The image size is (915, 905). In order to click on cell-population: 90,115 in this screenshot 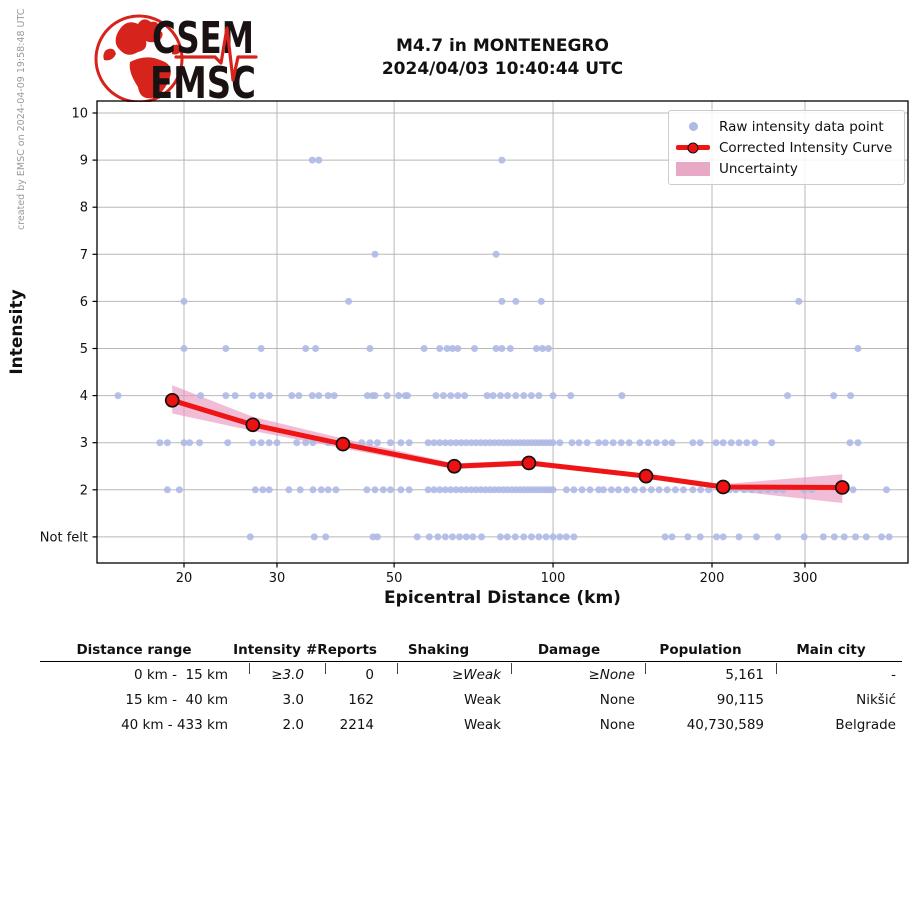, I will do `click(740, 699)`.